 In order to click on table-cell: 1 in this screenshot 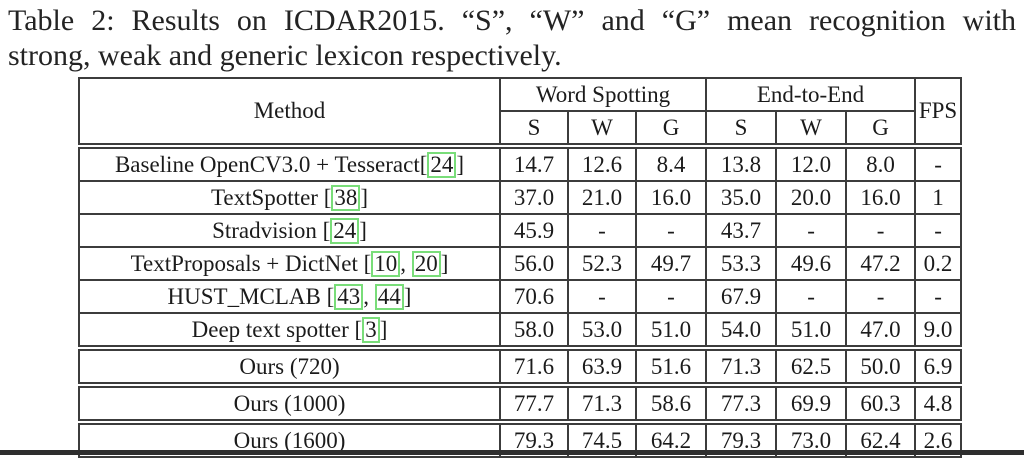, I will do `click(938, 197)`.